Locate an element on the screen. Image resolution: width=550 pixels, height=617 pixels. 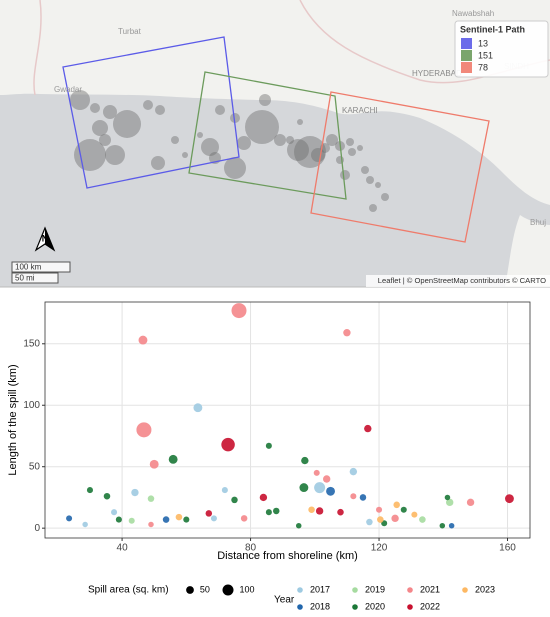
y-tick-label: 150 is located at coordinates (31, 343).